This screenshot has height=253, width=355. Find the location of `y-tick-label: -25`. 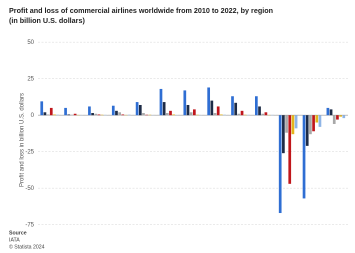

y-tick-label: -25 is located at coordinates (29, 152).